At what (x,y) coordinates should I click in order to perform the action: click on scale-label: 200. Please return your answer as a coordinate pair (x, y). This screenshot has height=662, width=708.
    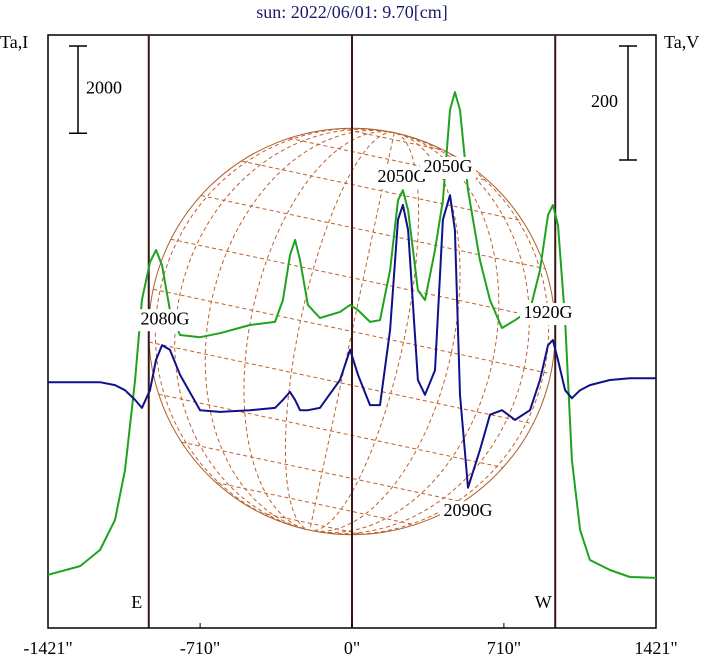
    Looking at the image, I should click on (604, 101).